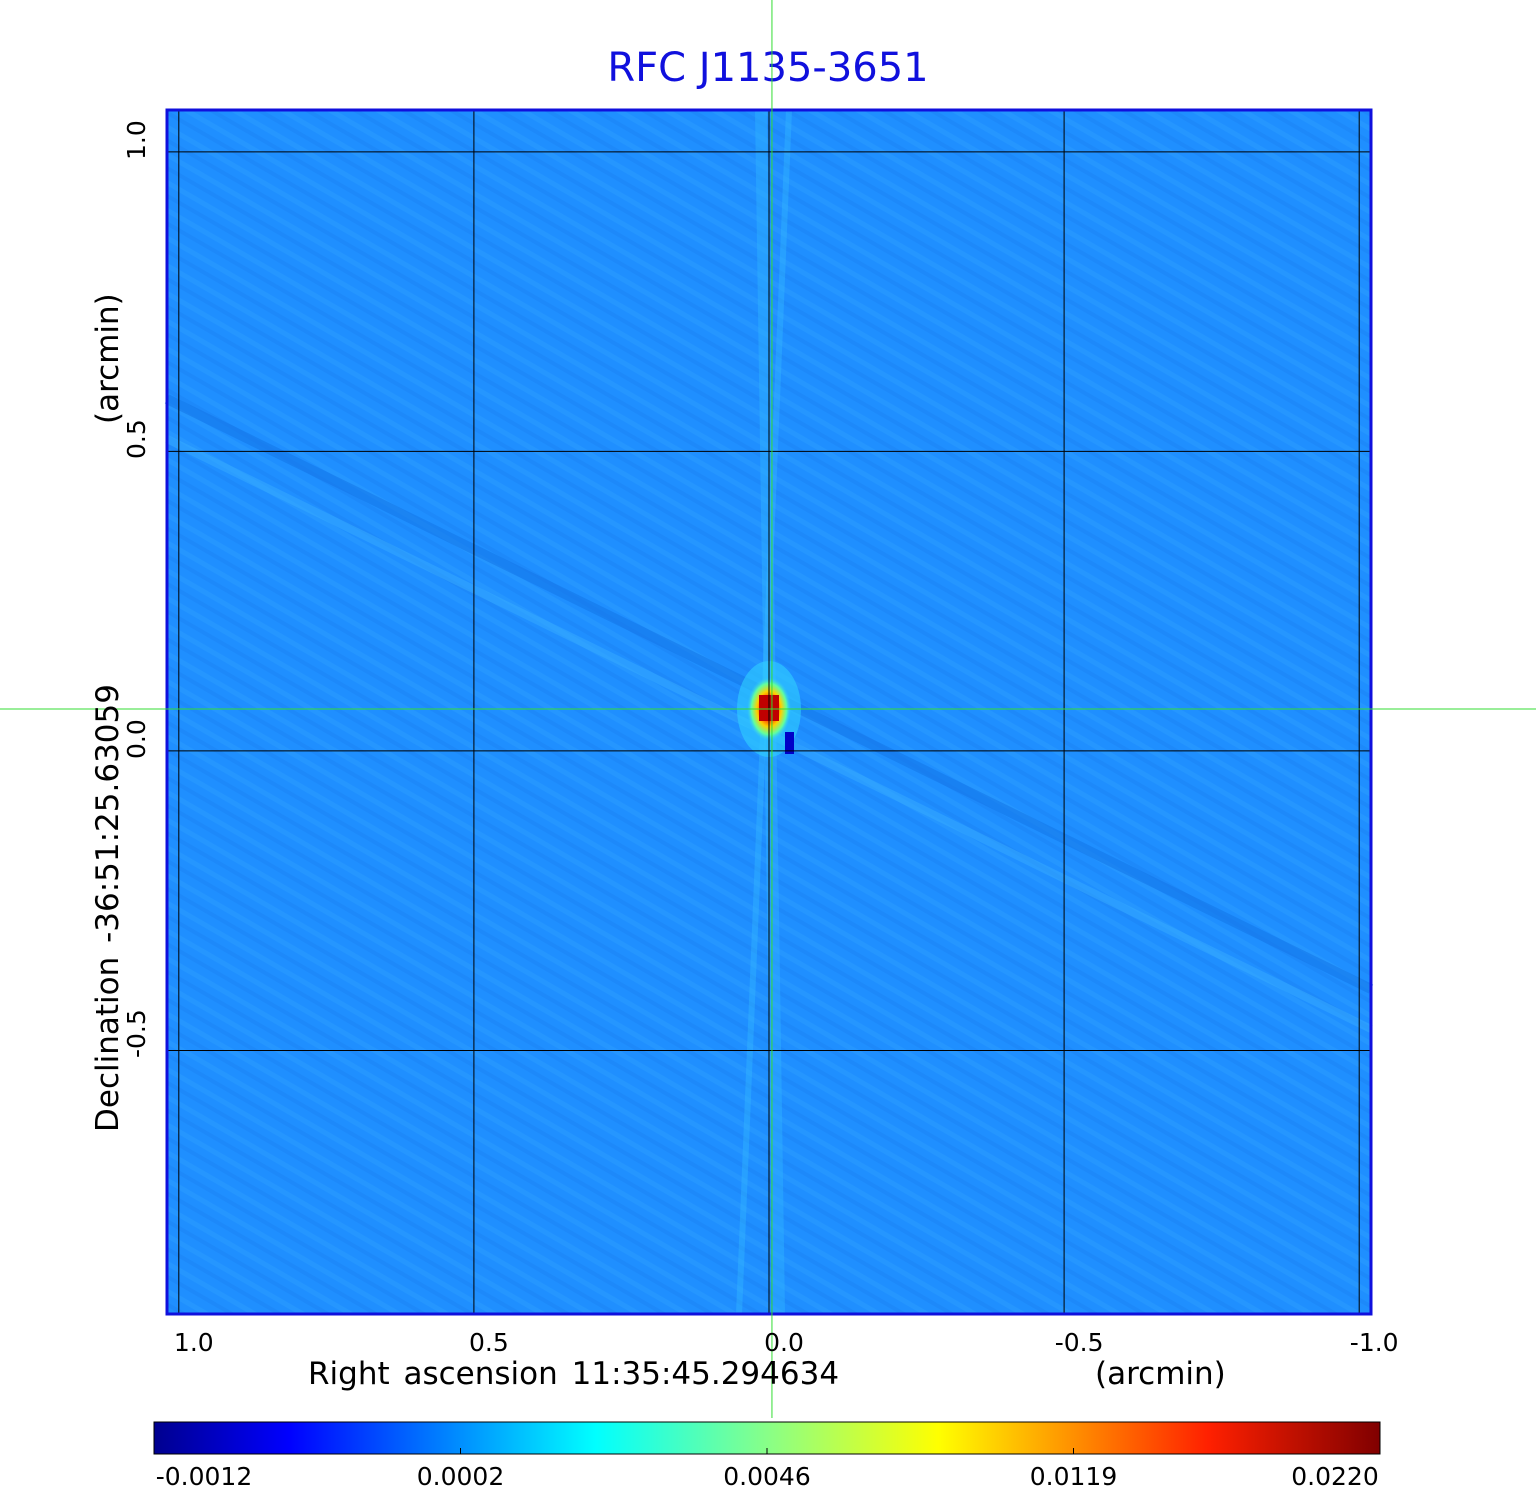 The image size is (1536, 1511). Describe the element at coordinates (1160, 1374) in the screenshot. I see `x-axis-unit: (arcmin)` at that location.